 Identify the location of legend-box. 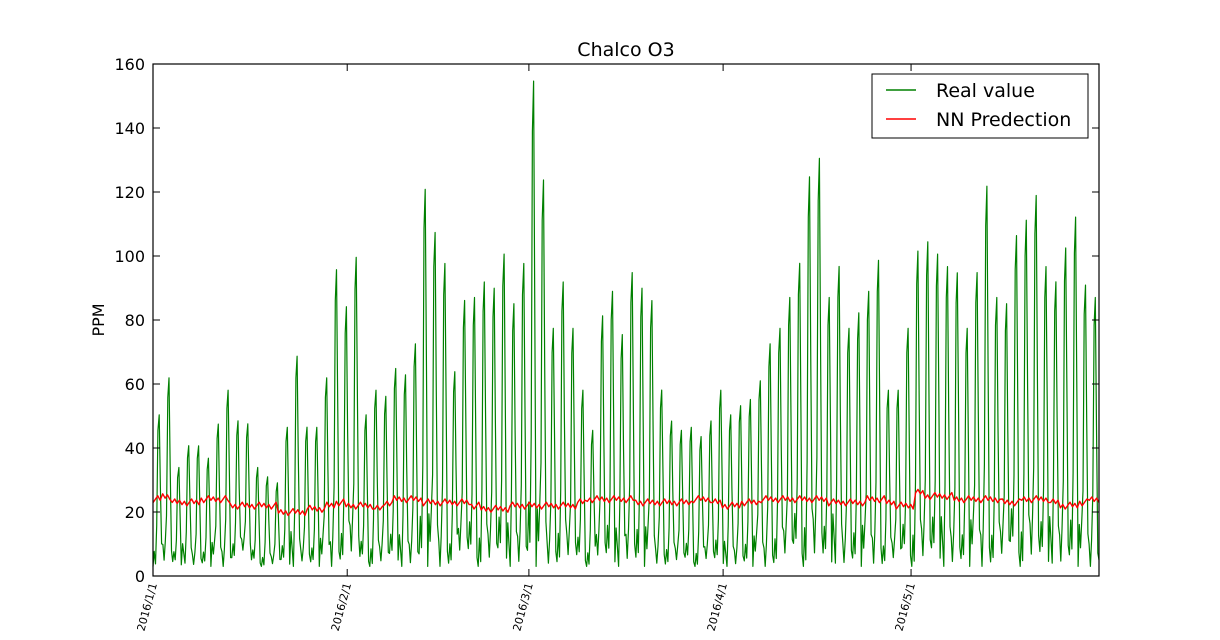
(980, 106).